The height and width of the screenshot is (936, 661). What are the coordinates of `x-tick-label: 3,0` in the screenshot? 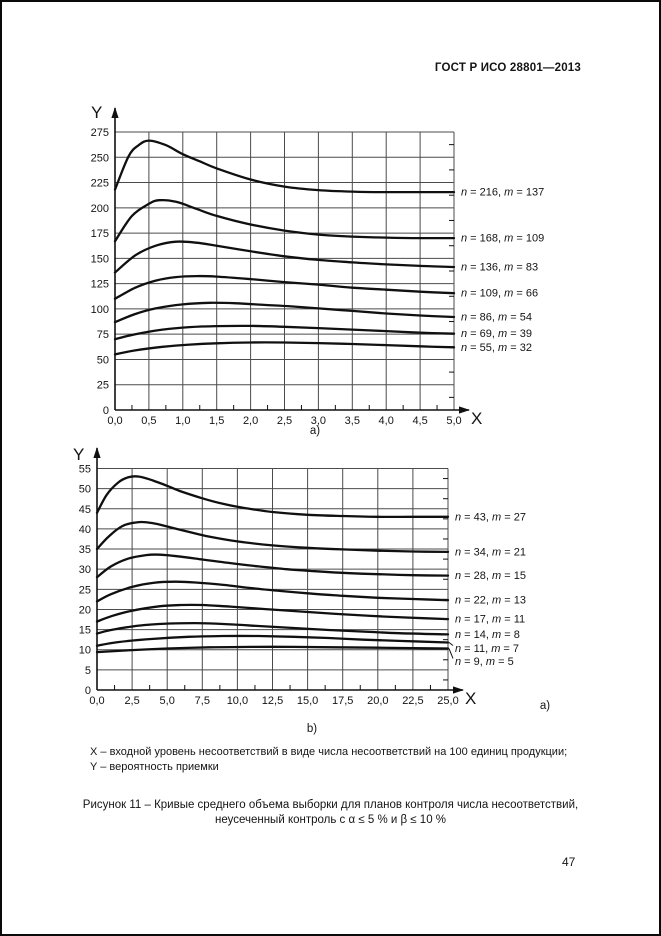 It's located at (318, 421).